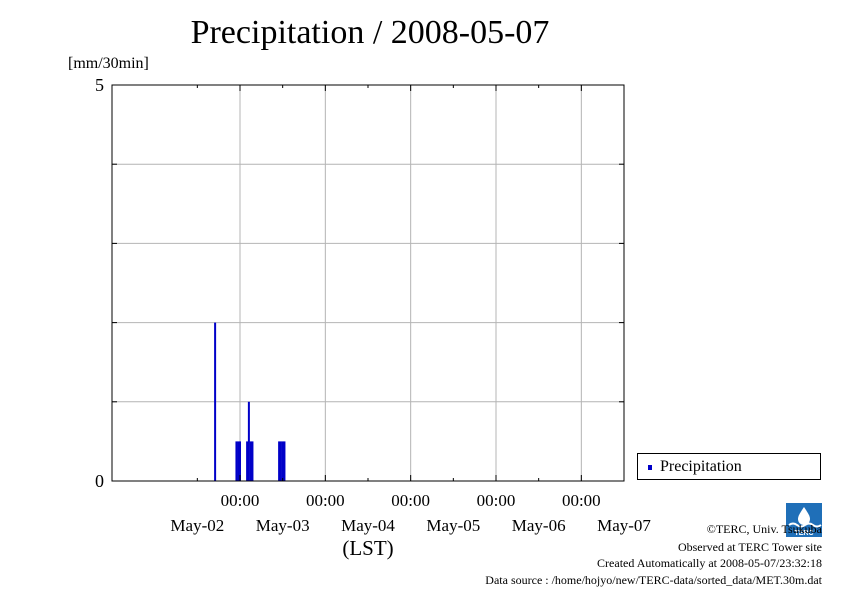 This screenshot has height=595, width=842. What do you see at coordinates (749, 547) in the screenshot?
I see `credit-site: Observed at TERC Tower site` at bounding box center [749, 547].